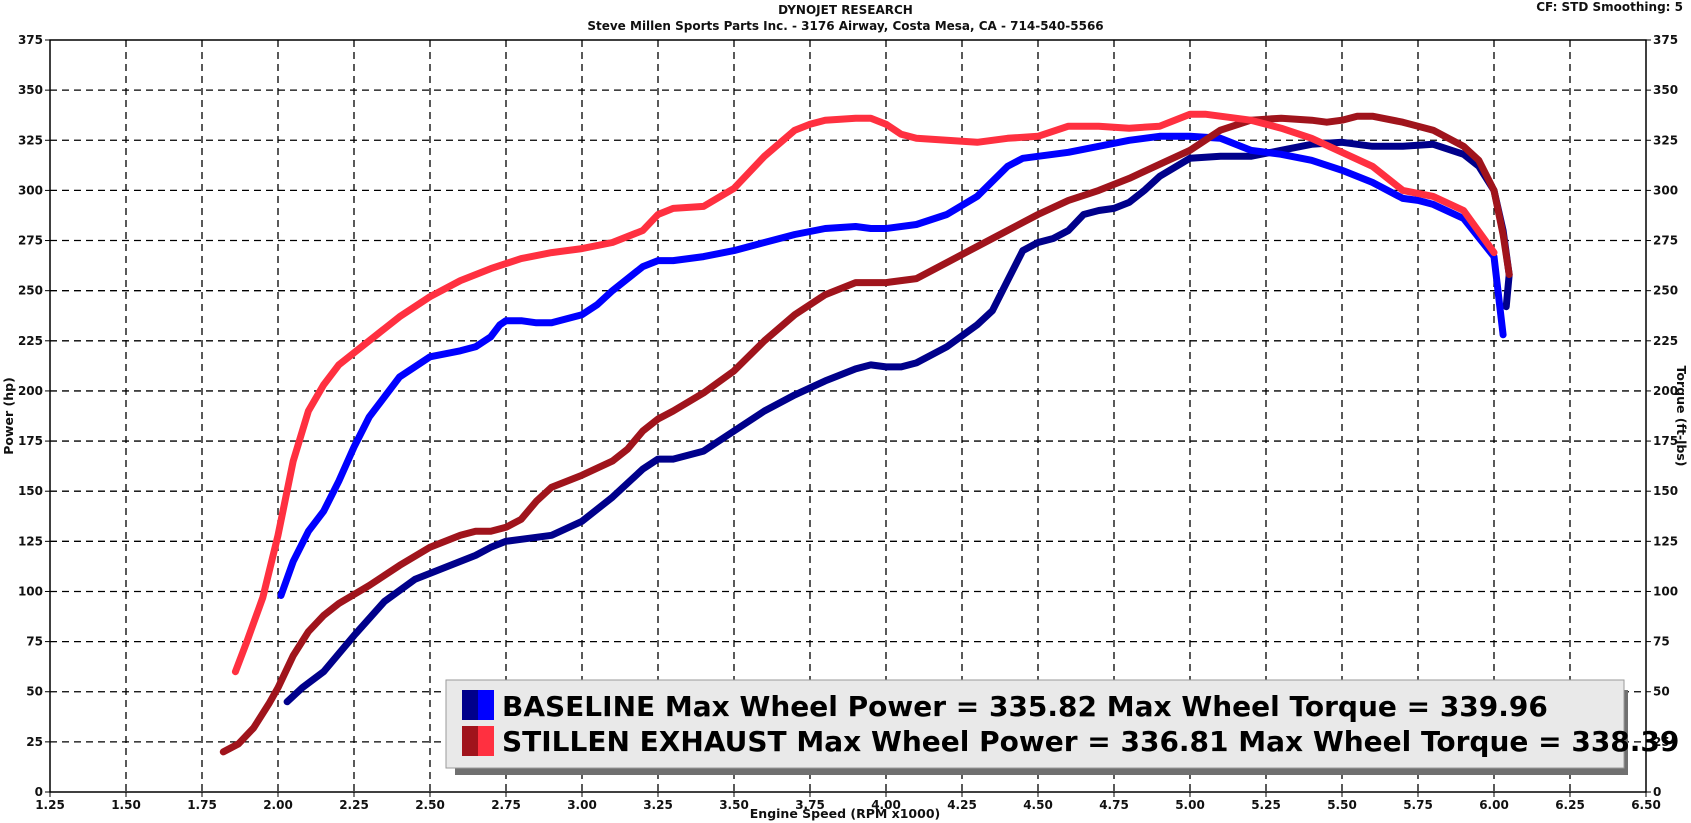  What do you see at coordinates (845, 813) in the screenshot?
I see `x-axis-label: Engine Speed (RPM x1000)` at bounding box center [845, 813].